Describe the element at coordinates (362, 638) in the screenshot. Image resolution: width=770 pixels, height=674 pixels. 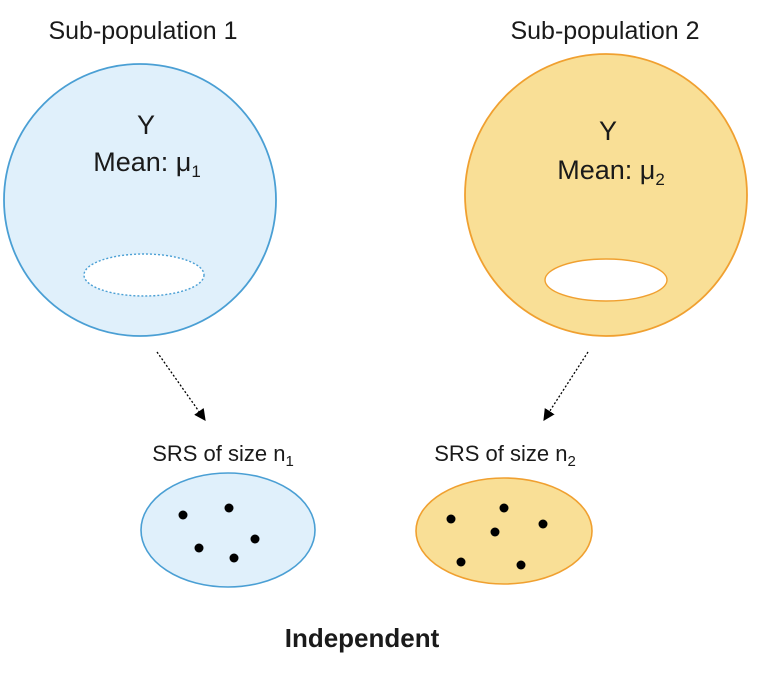
I see `independent-label: Independent` at that location.